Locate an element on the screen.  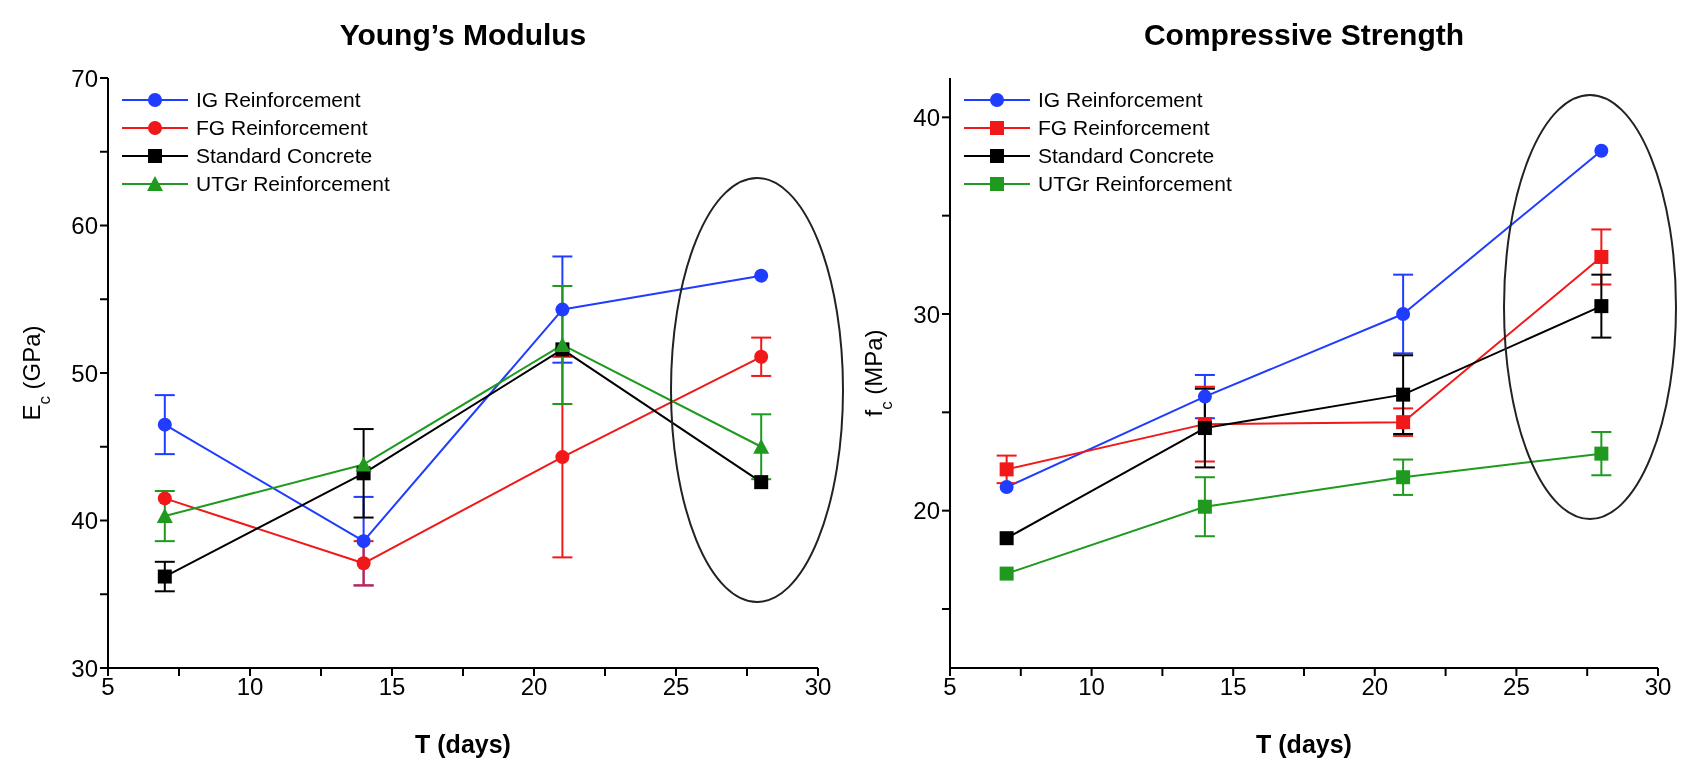
chart-title: Young’s Modulus is located at coordinates (463, 35).